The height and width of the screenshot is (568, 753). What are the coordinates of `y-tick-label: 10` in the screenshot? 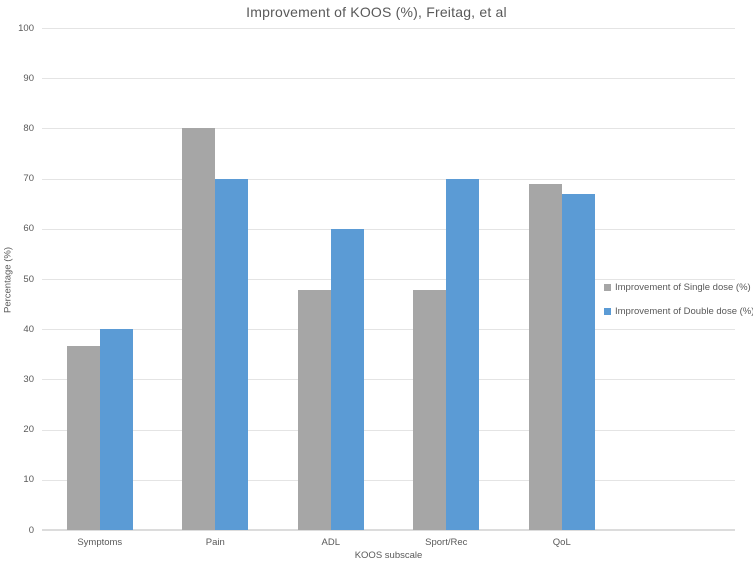 It's located at (28, 480).